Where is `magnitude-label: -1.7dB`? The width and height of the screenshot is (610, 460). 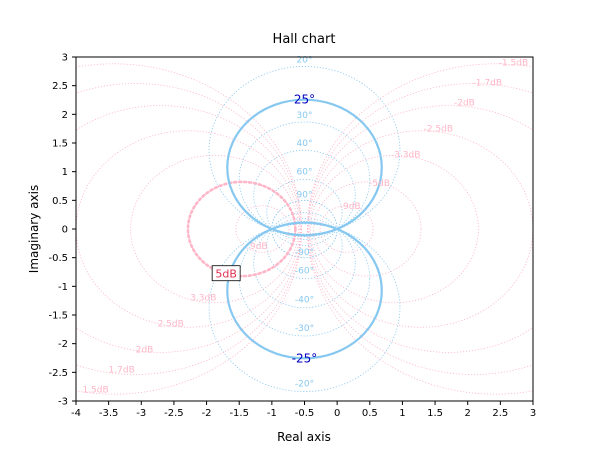
magnitude-label: -1.7dB is located at coordinates (487, 84).